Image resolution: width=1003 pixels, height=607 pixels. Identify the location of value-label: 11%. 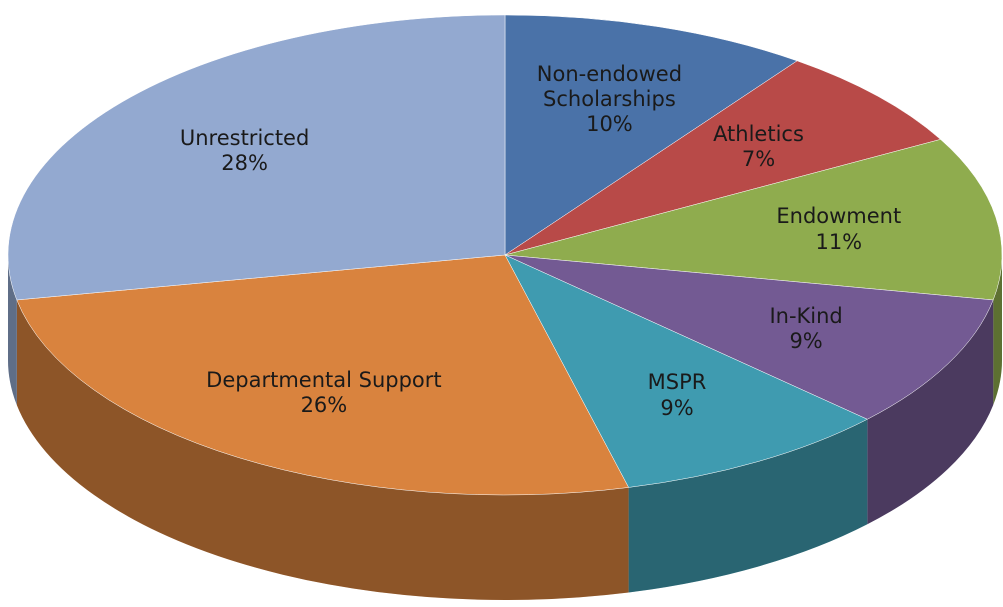
(839, 241).